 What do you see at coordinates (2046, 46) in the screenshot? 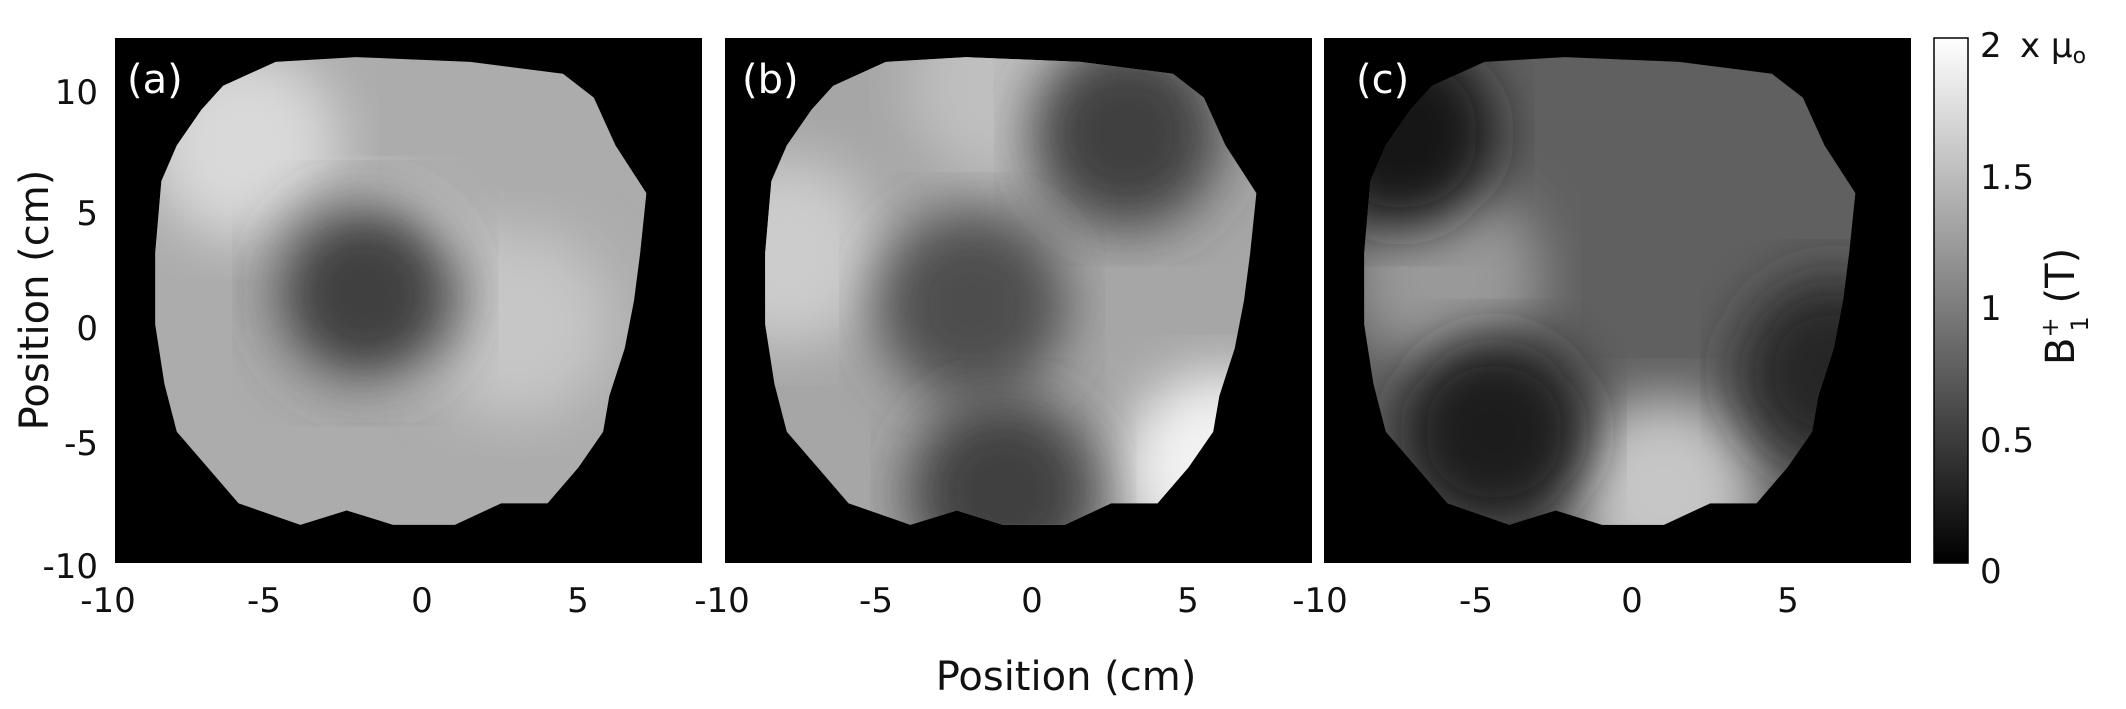
I see `colorbar-unit-prefix: x μ` at bounding box center [2046, 46].